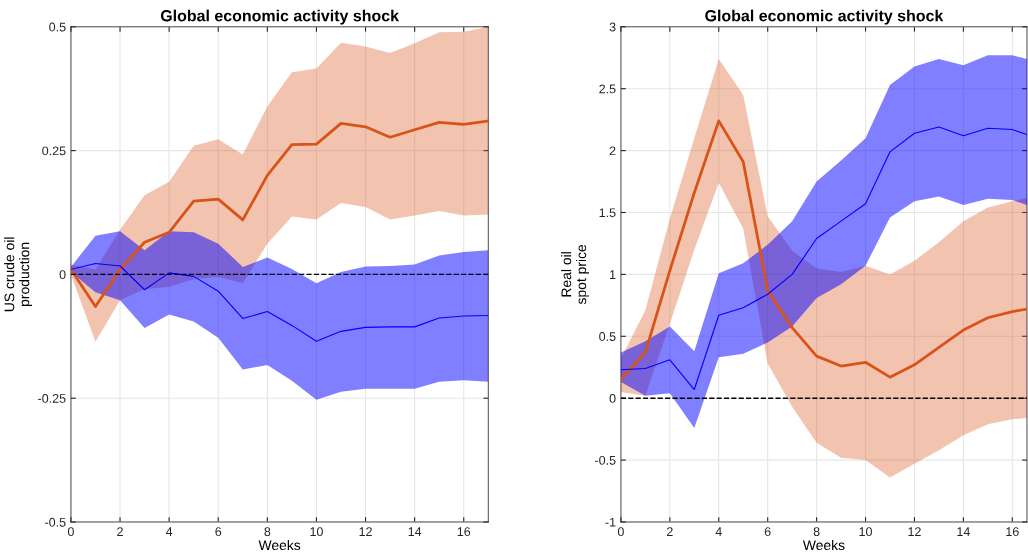  Describe the element at coordinates (612, 27) in the screenshot. I see `y-tick-label: 3` at that location.